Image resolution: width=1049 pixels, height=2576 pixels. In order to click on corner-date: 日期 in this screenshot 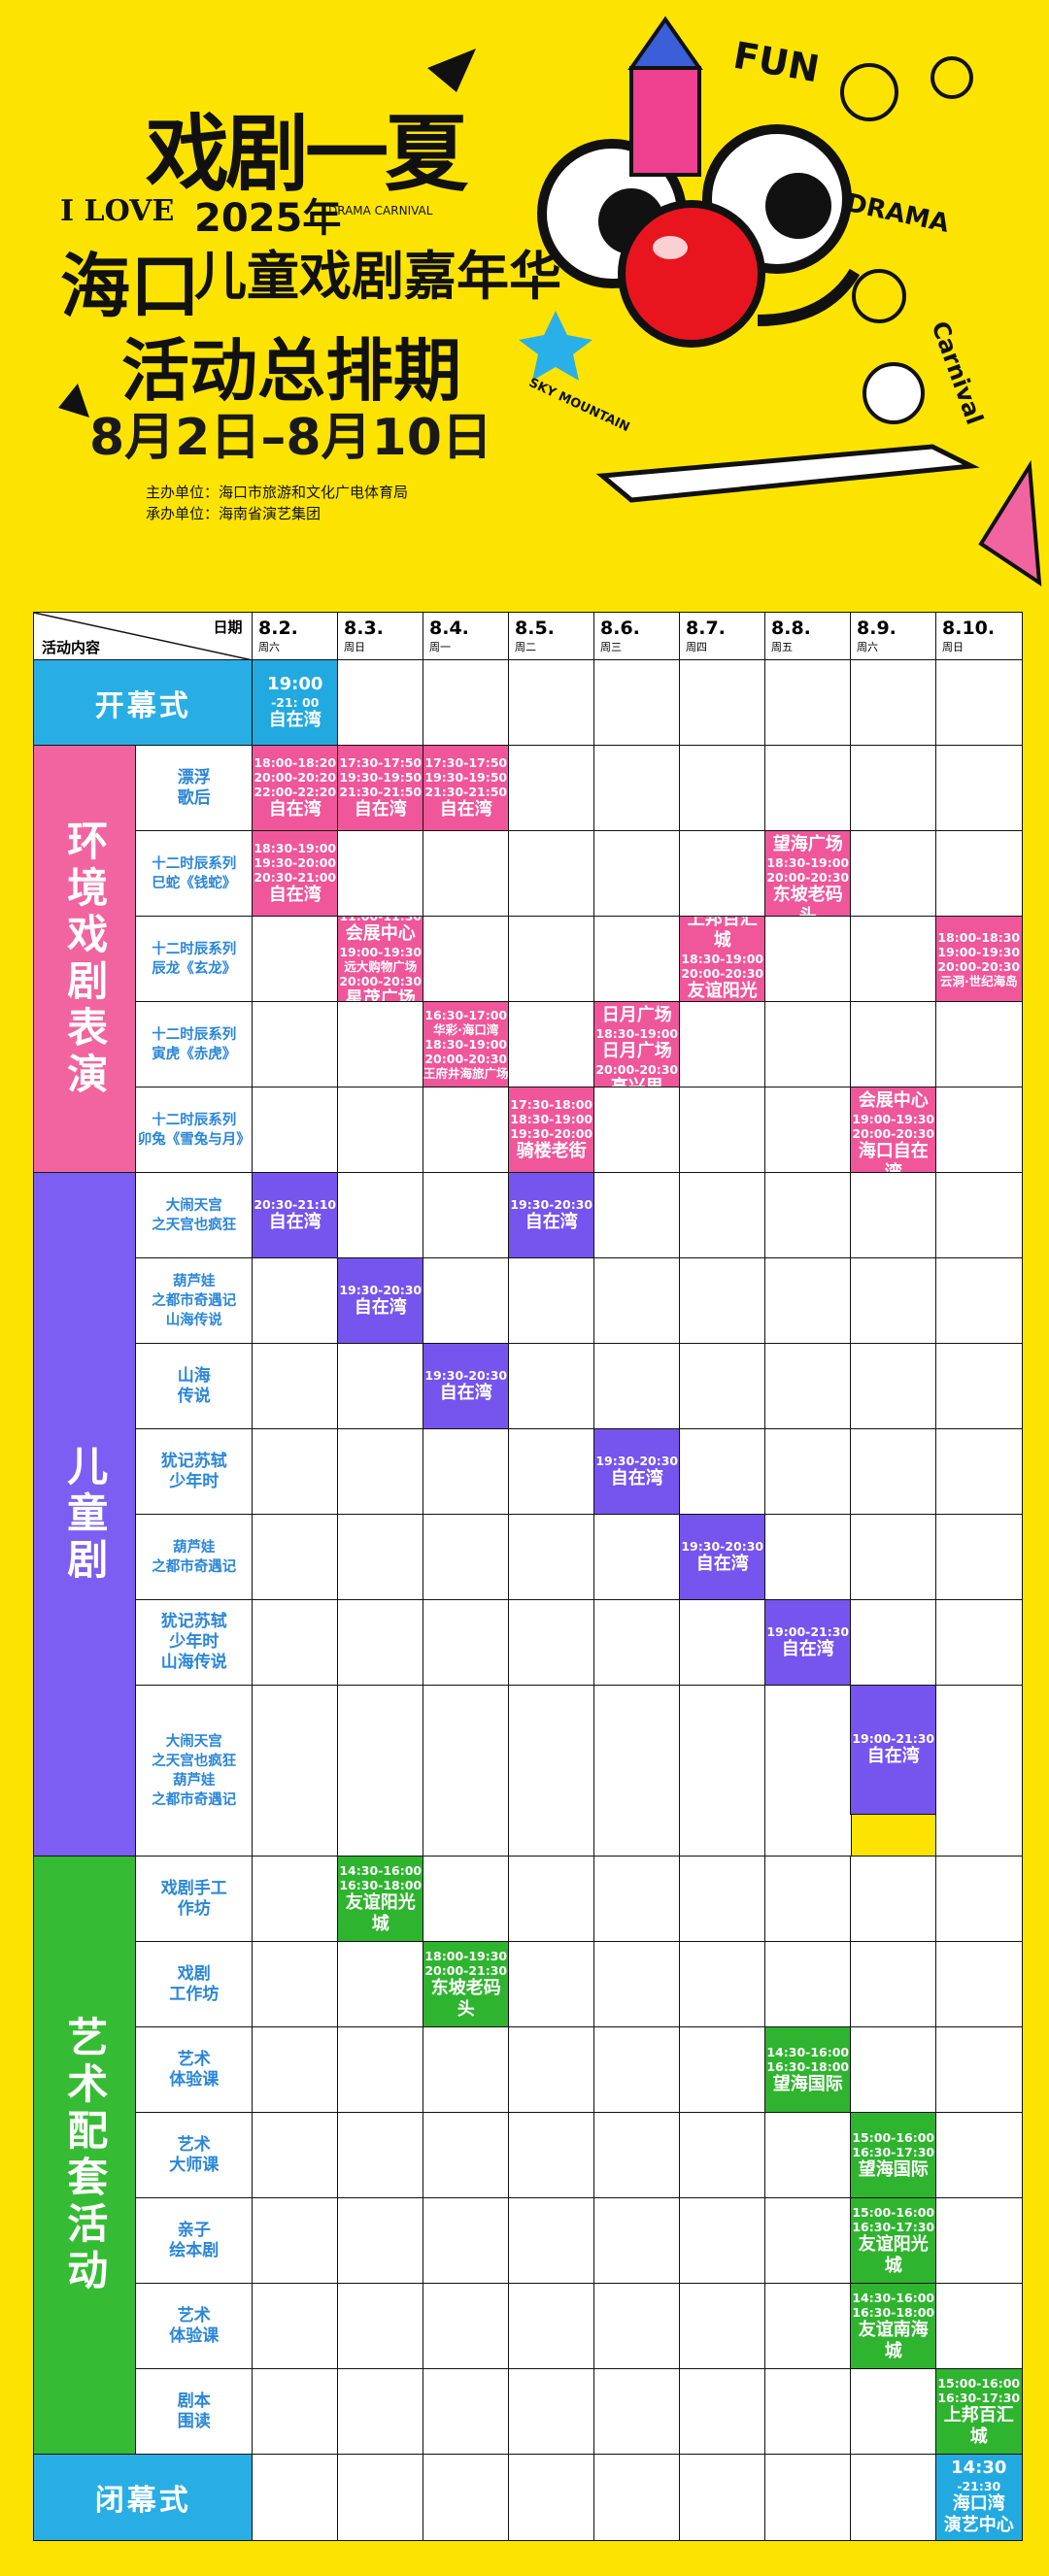, I will do `click(228, 627)`.